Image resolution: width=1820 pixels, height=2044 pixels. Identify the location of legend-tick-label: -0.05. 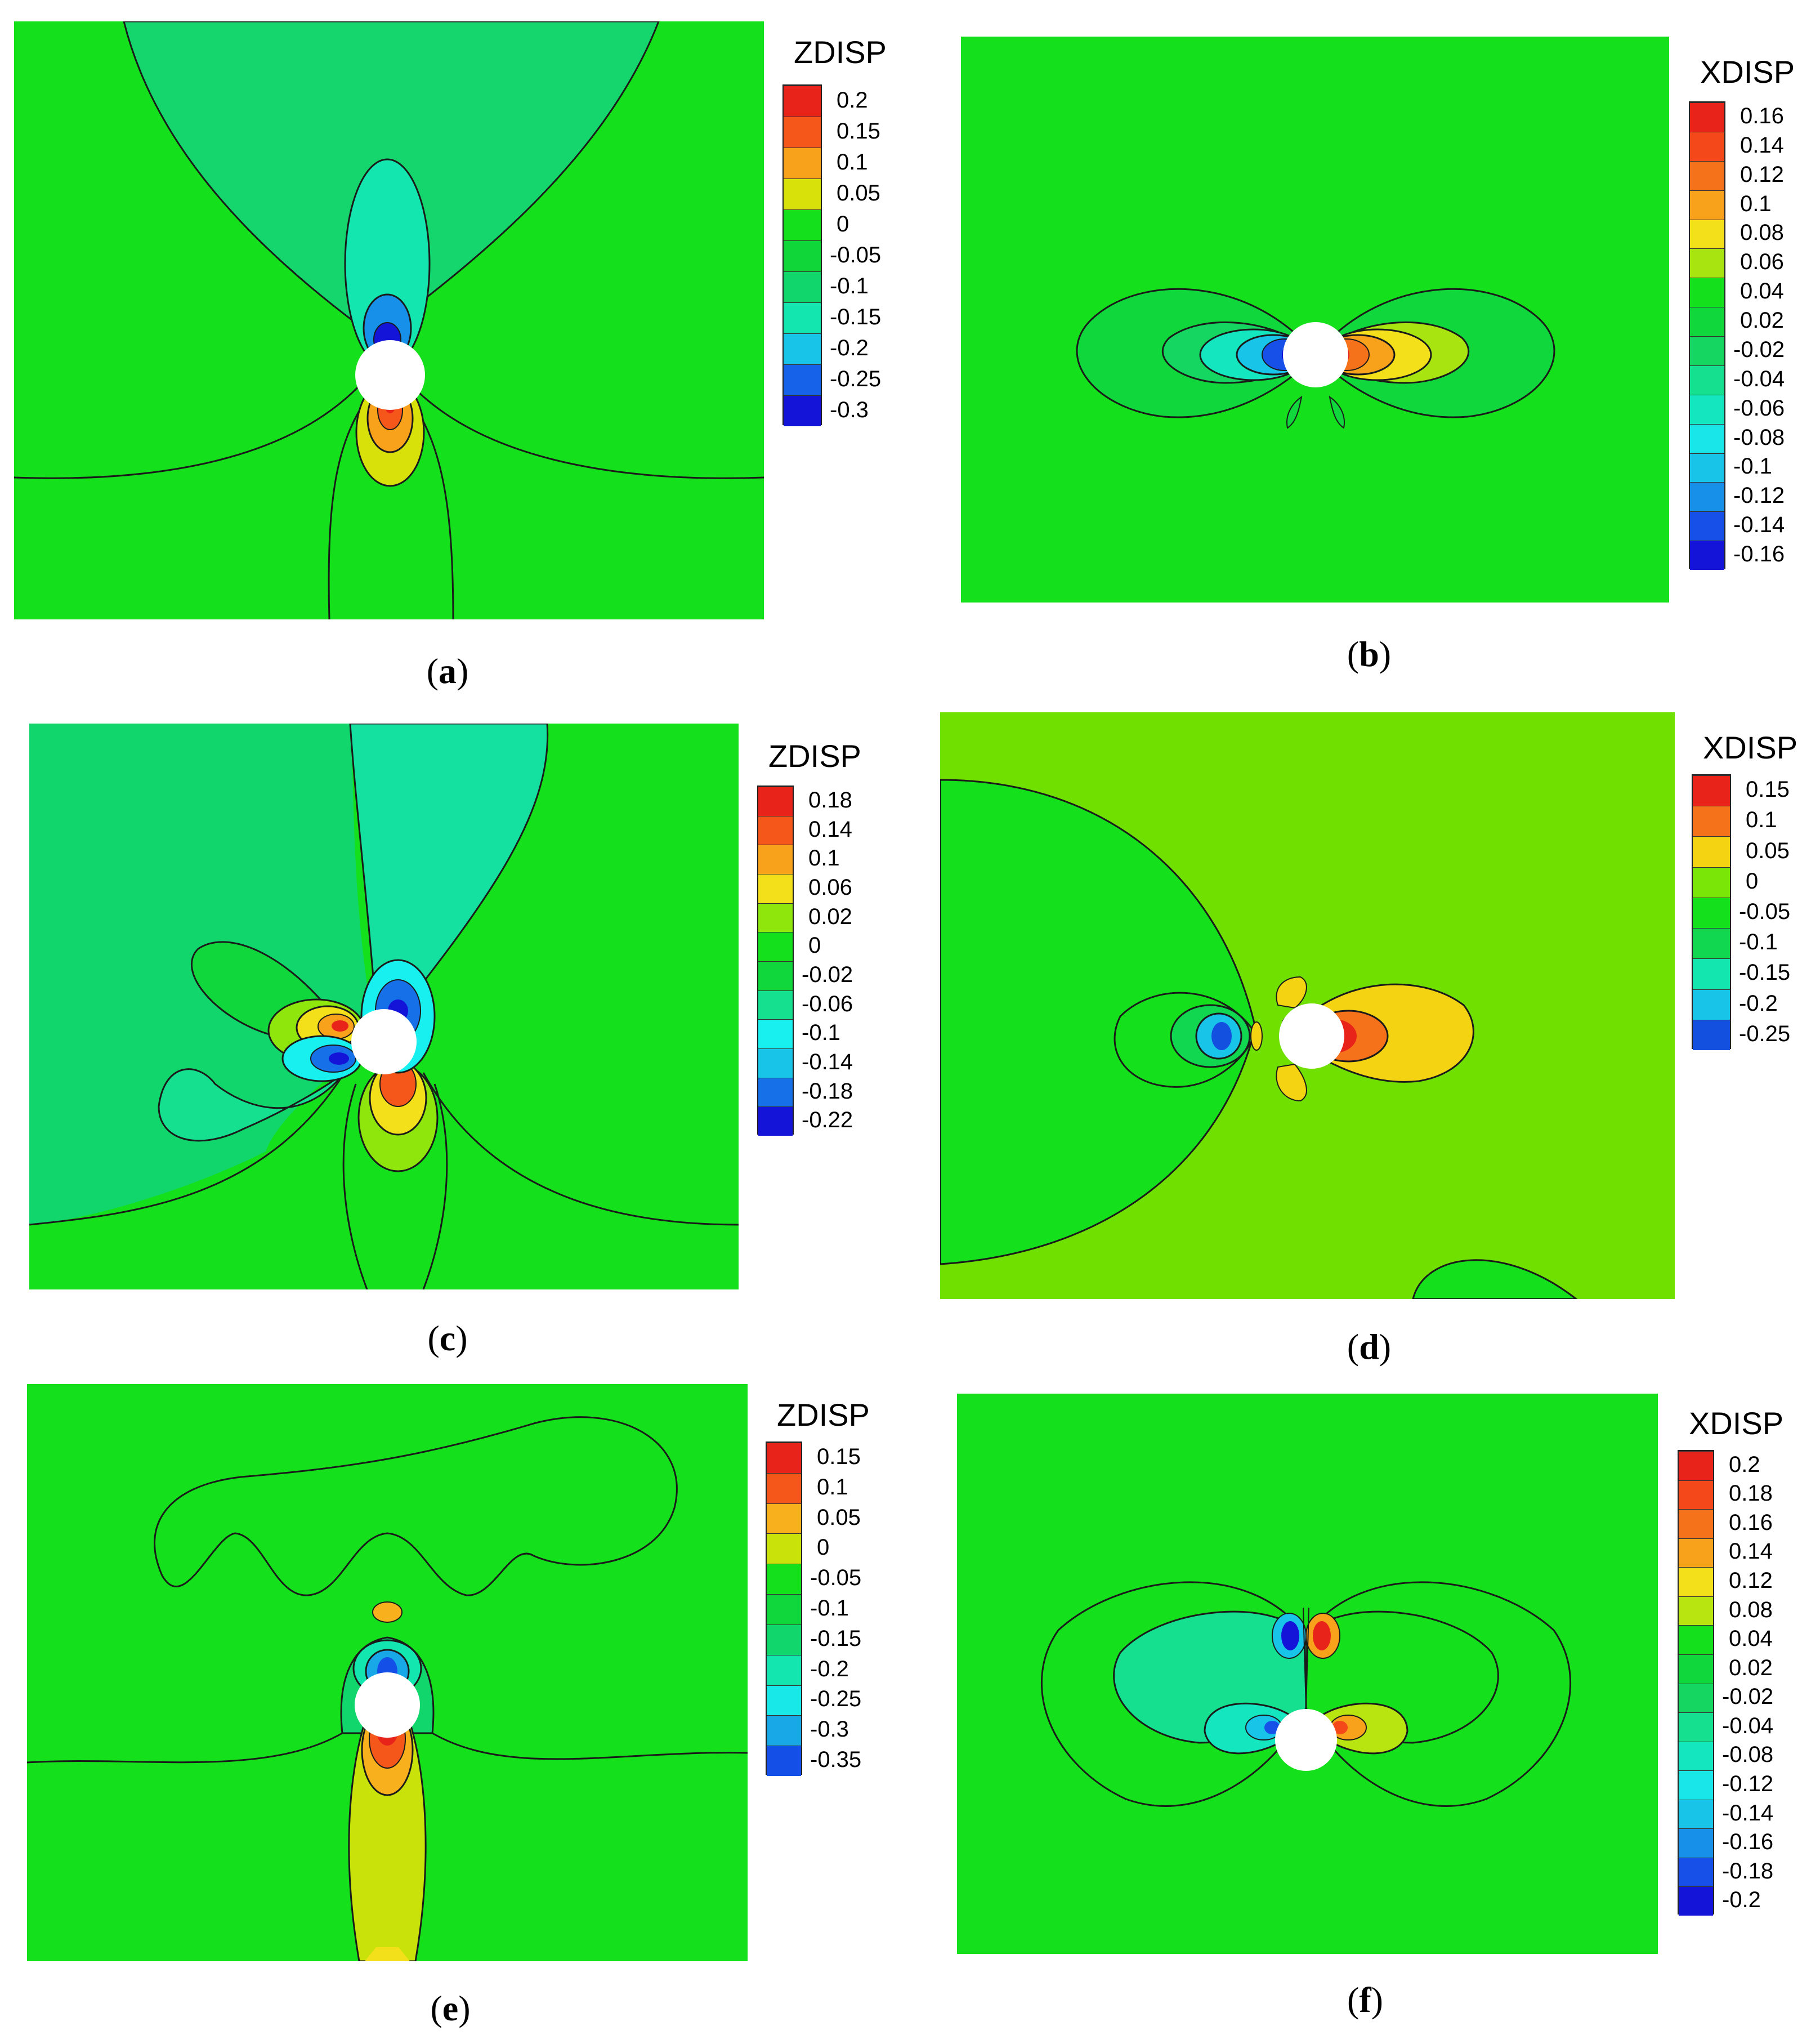
(836, 1578).